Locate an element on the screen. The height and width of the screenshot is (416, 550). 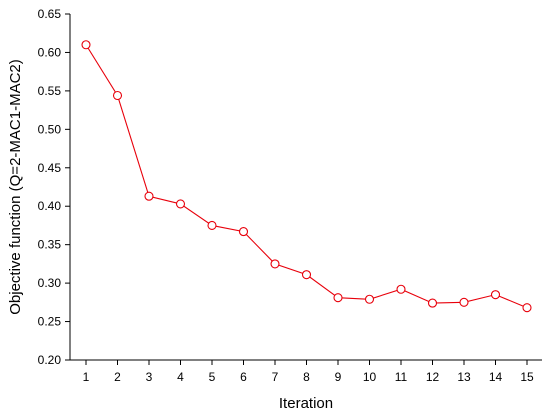
x-tick-label: 6 is located at coordinates (243, 377).